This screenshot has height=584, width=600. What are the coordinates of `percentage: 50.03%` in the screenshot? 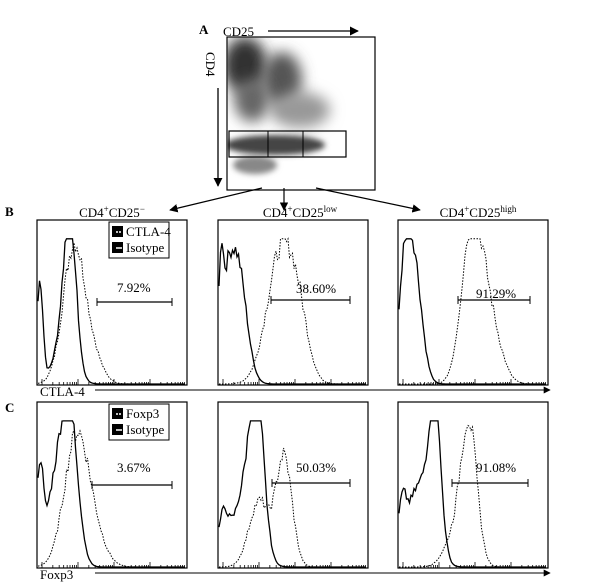 It's located at (316, 467).